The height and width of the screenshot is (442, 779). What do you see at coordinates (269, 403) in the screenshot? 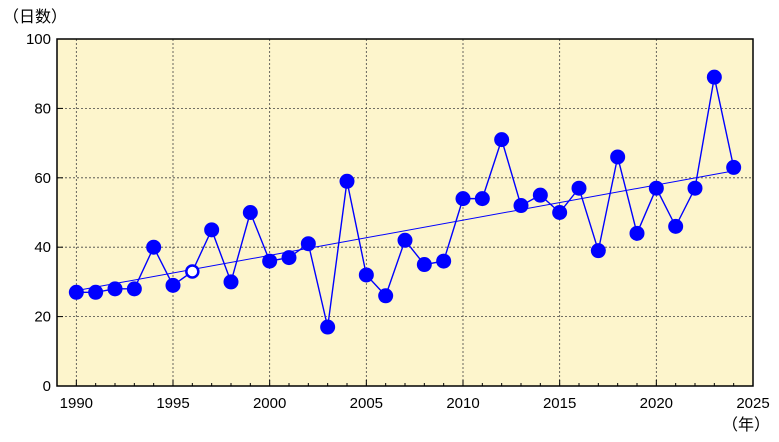
I see `x-tick-label: 2000` at bounding box center [269, 403].